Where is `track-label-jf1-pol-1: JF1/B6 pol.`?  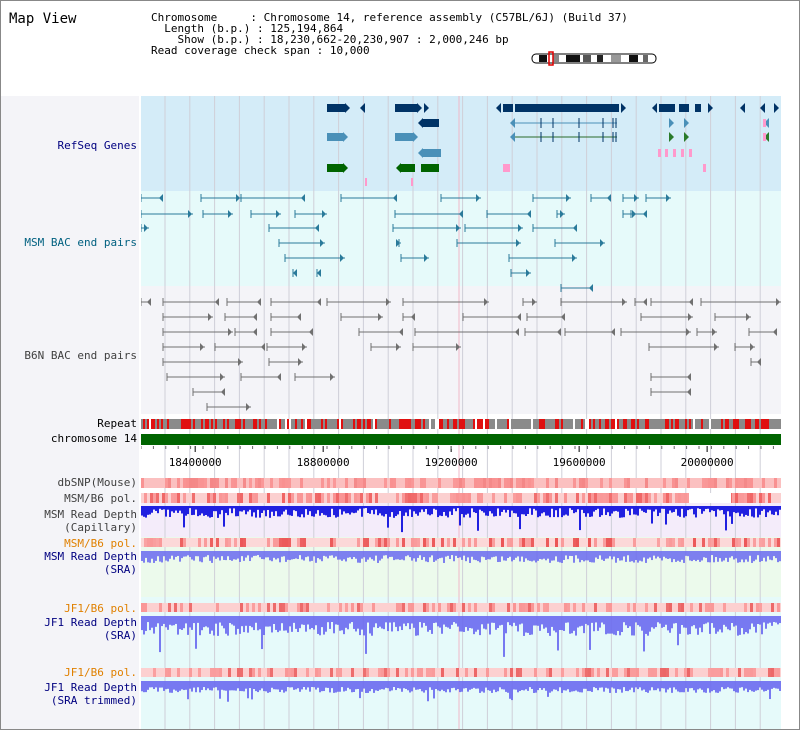
track-label-jf1-pol-1: JF1/B6 pol. is located at coordinates (100, 608).